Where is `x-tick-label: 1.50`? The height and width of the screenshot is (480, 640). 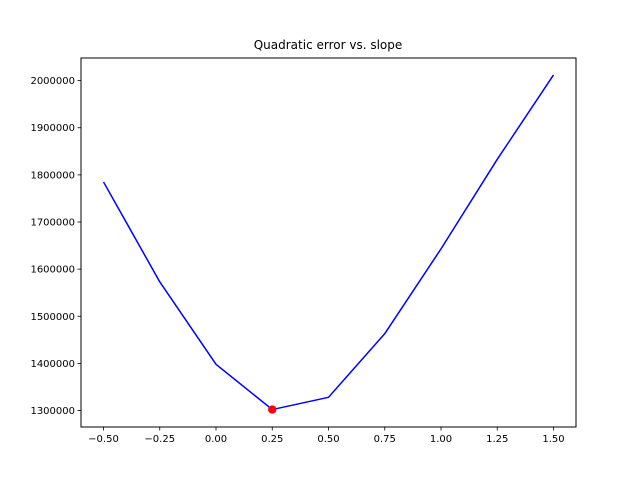 x-tick-label: 1.50 is located at coordinates (553, 439).